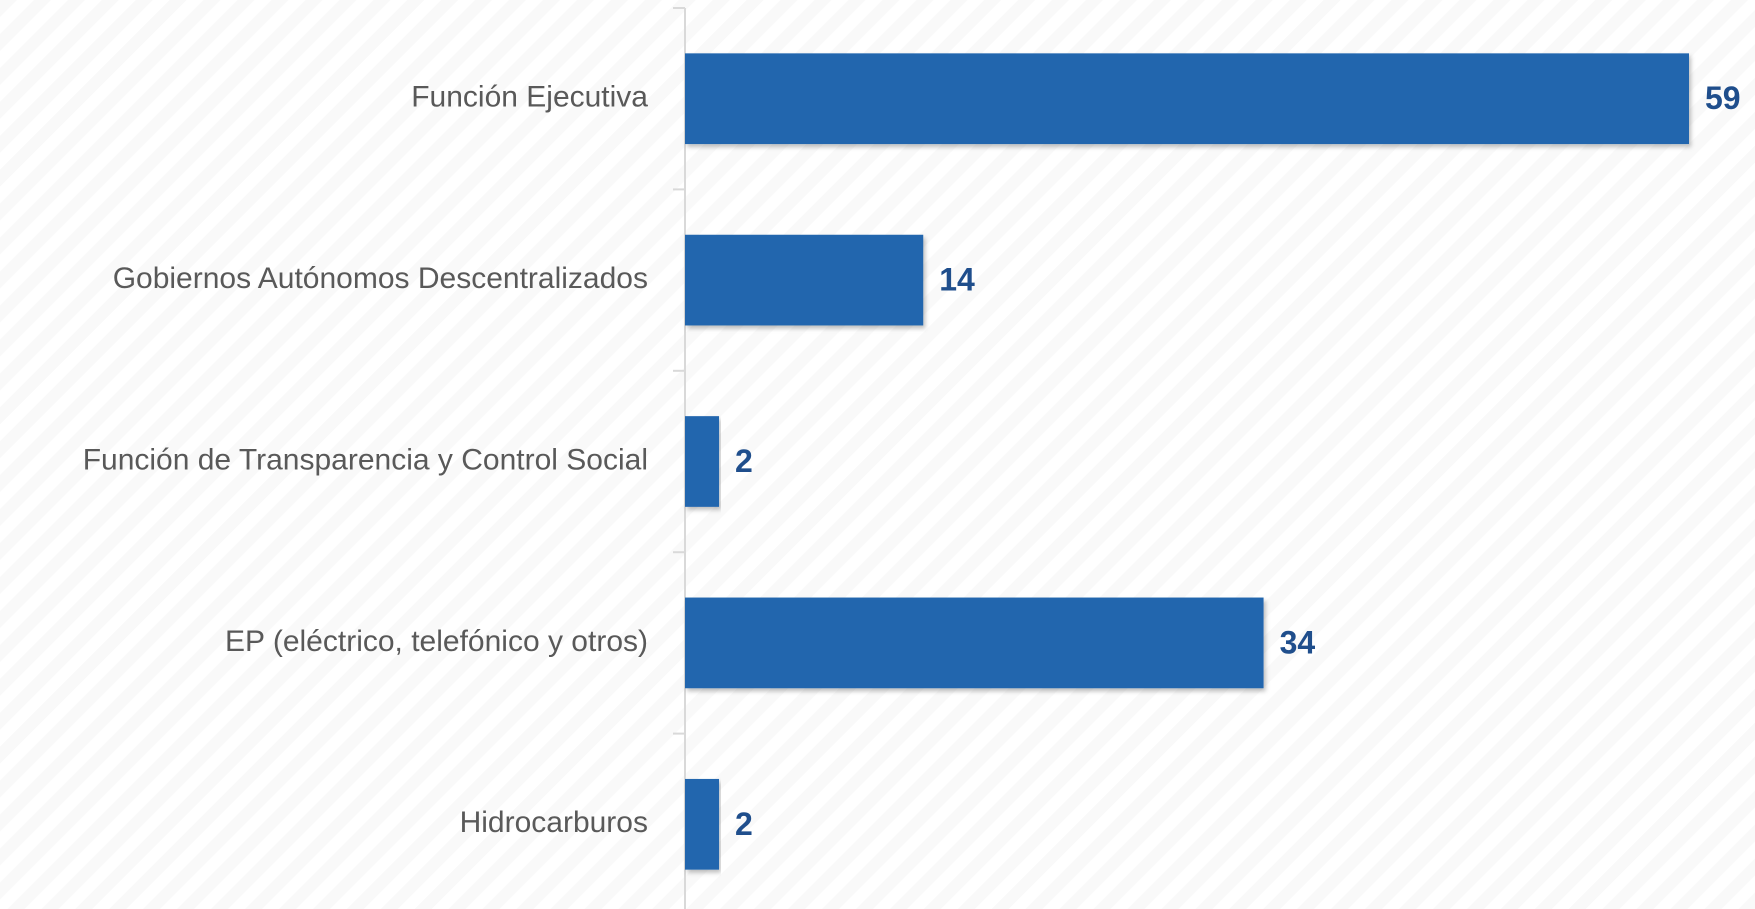  I want to click on value-label: 59, so click(1723, 98).